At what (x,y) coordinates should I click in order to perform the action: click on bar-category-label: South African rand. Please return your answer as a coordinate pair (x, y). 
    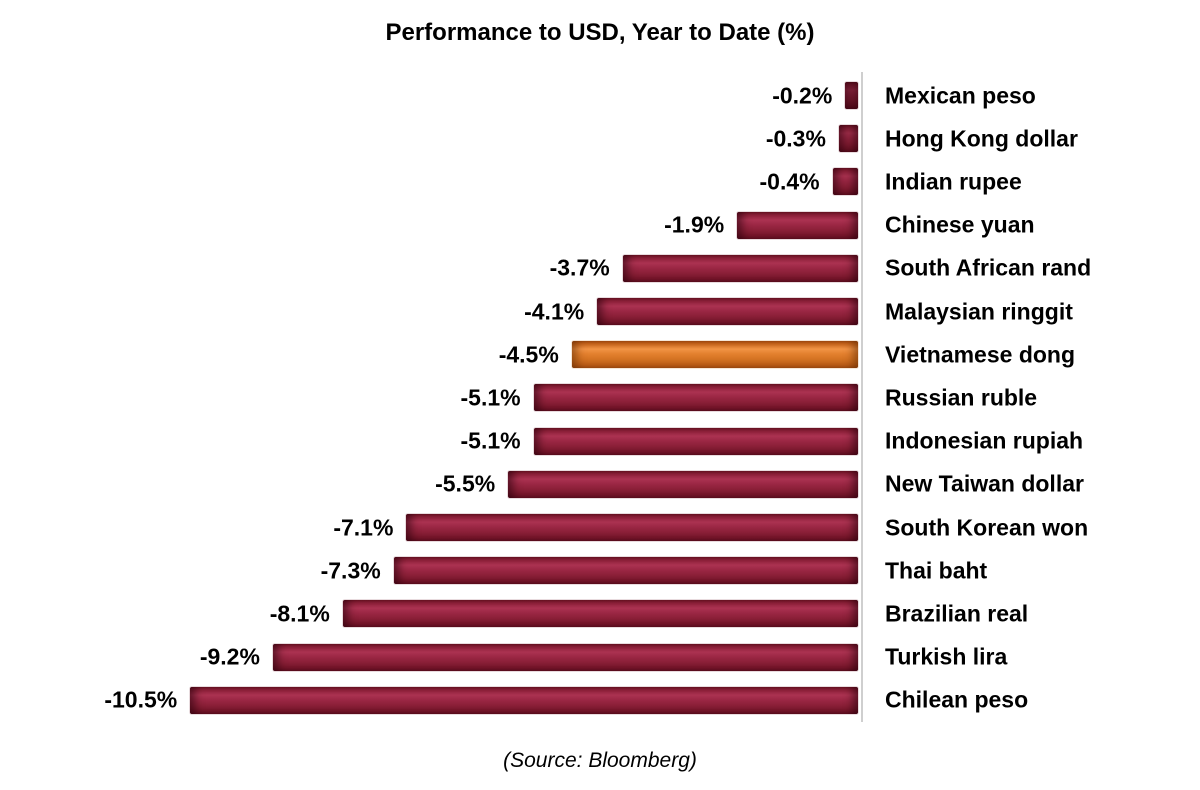
    Looking at the image, I should click on (988, 267).